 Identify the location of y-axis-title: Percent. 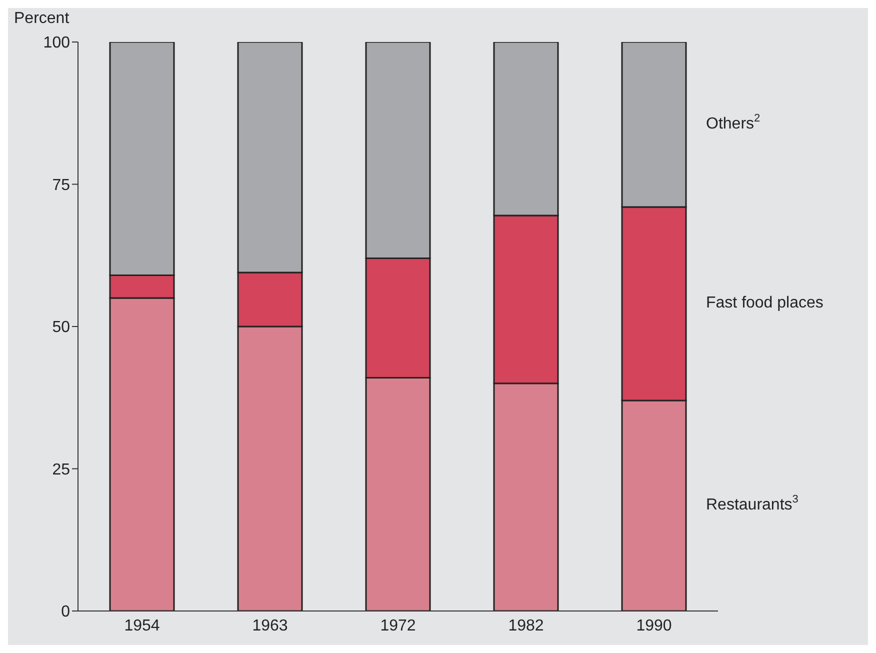
(42, 19).